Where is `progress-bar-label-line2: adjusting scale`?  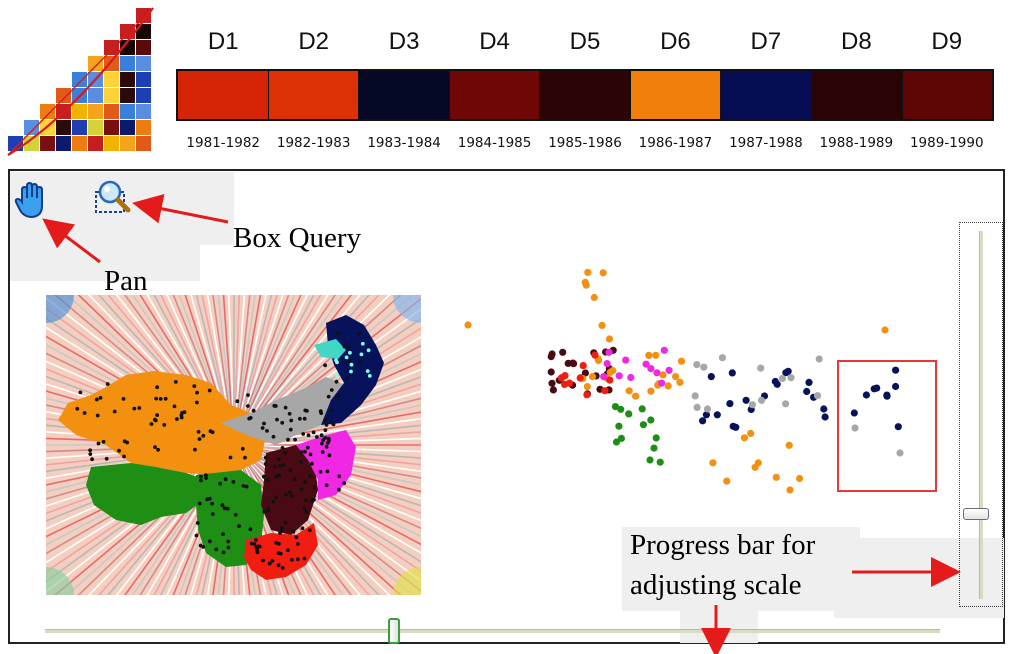 progress-bar-label-line2: adjusting scale is located at coordinates (716, 585).